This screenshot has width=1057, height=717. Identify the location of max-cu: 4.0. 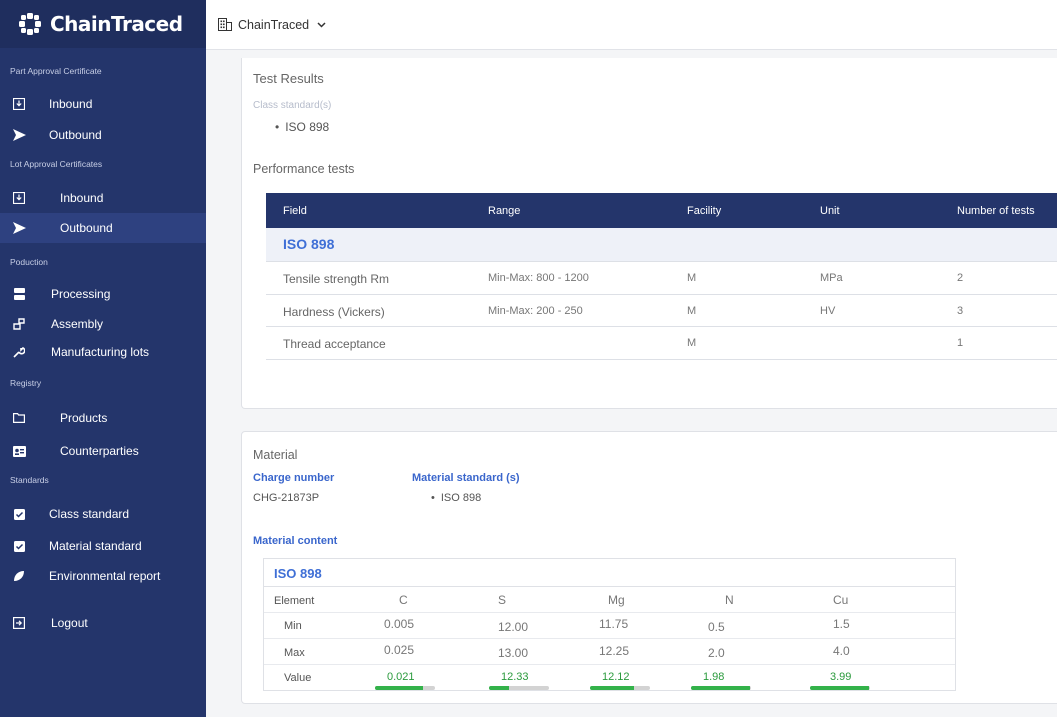
(841, 651).